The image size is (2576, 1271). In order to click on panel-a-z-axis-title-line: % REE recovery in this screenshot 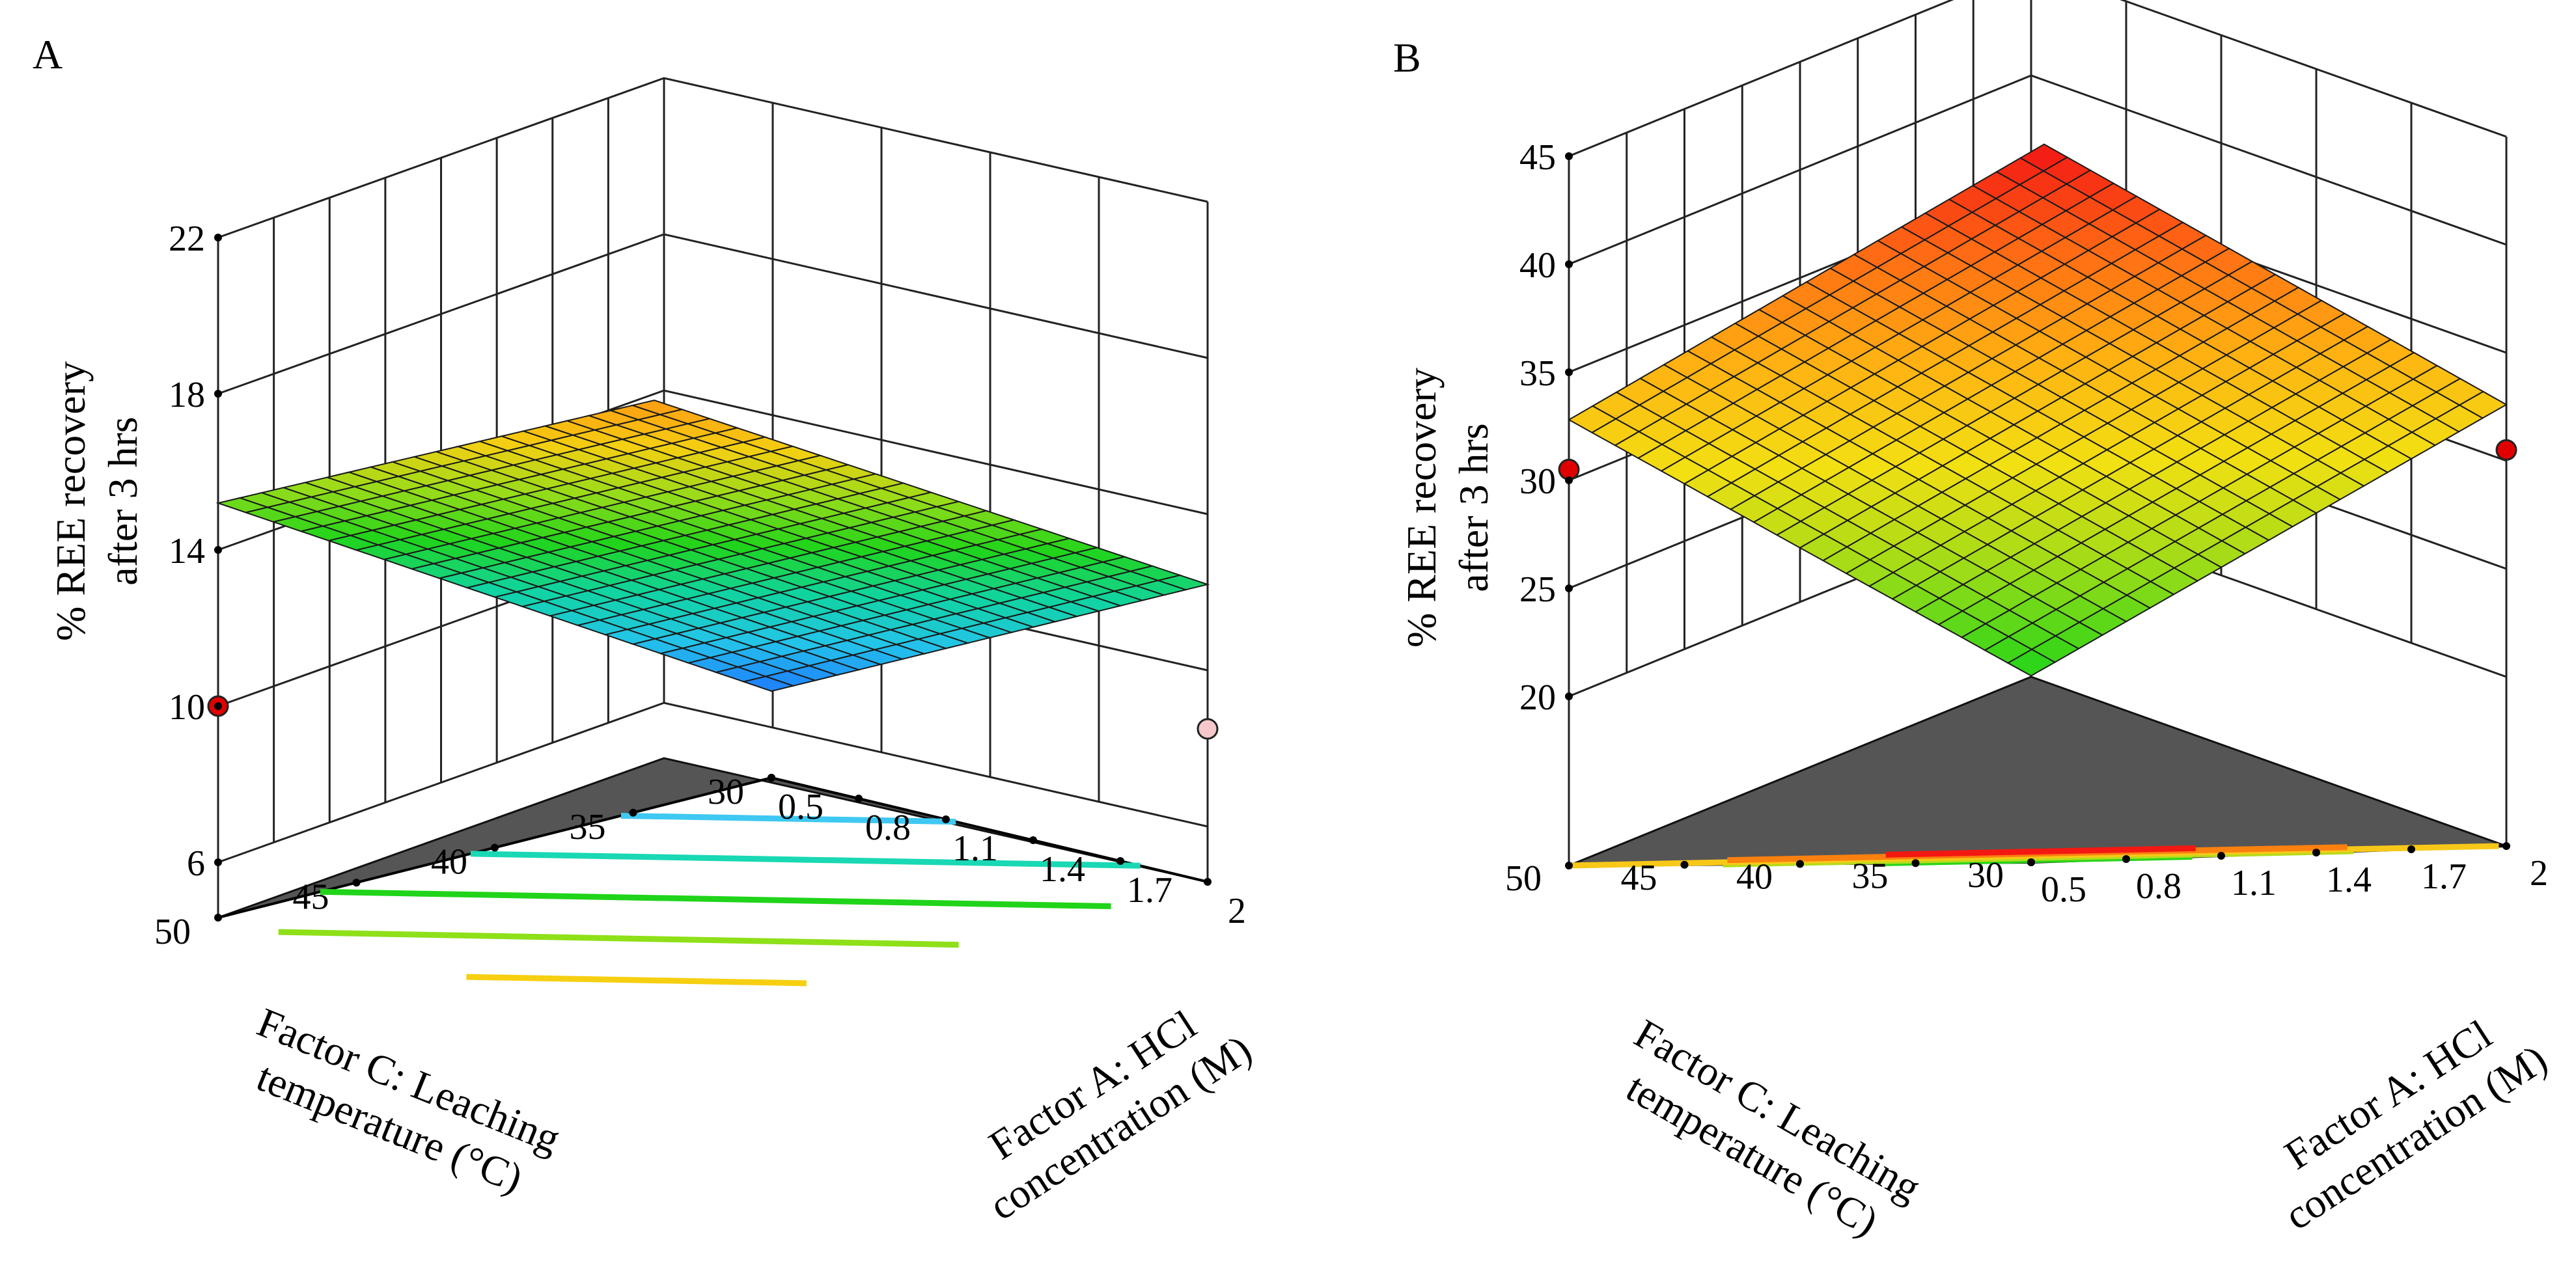, I will do `click(71, 501)`.